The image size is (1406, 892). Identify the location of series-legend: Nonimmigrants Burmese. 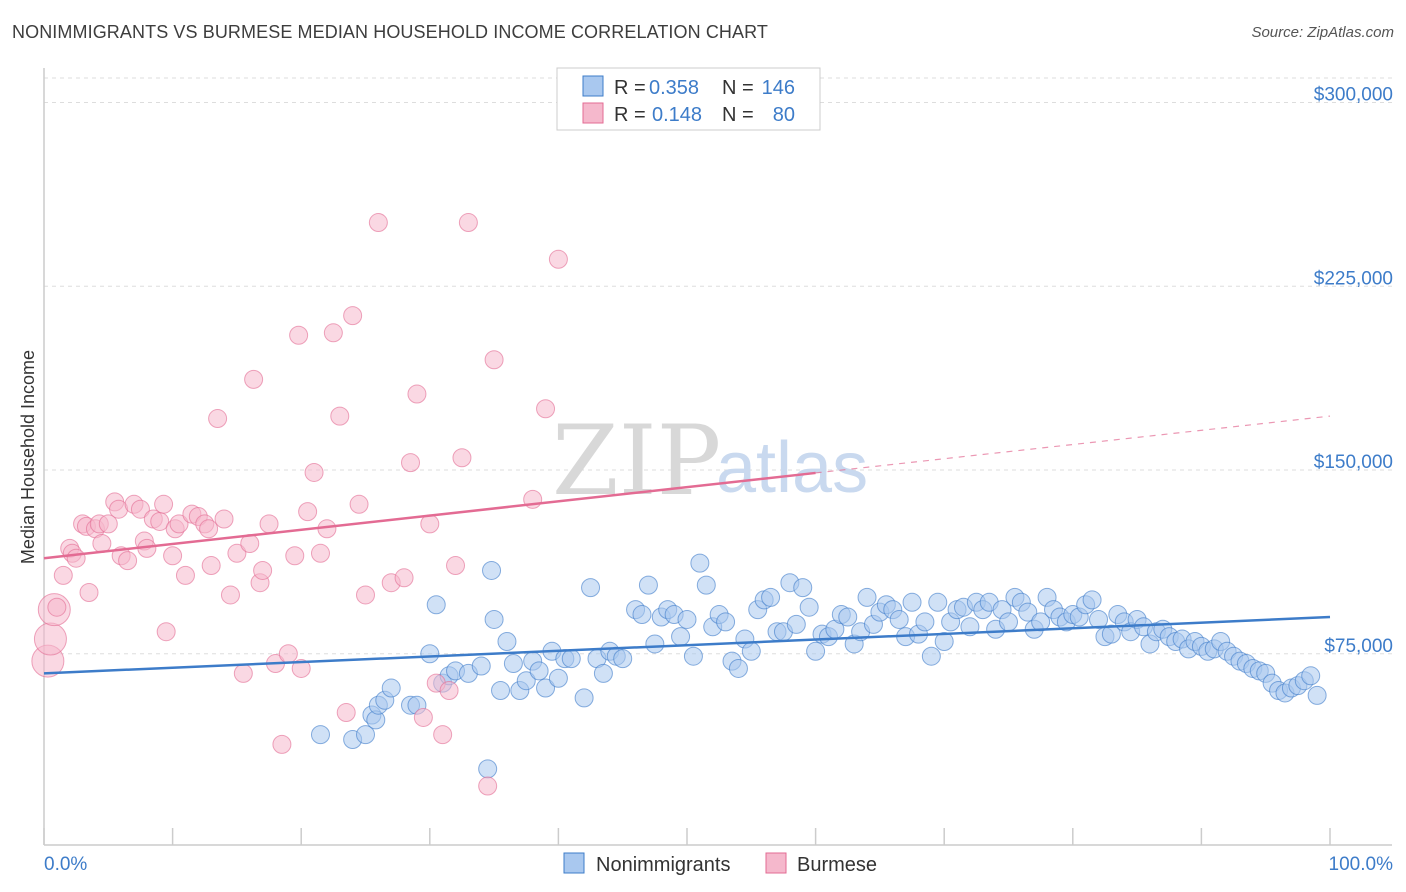
(720, 864).